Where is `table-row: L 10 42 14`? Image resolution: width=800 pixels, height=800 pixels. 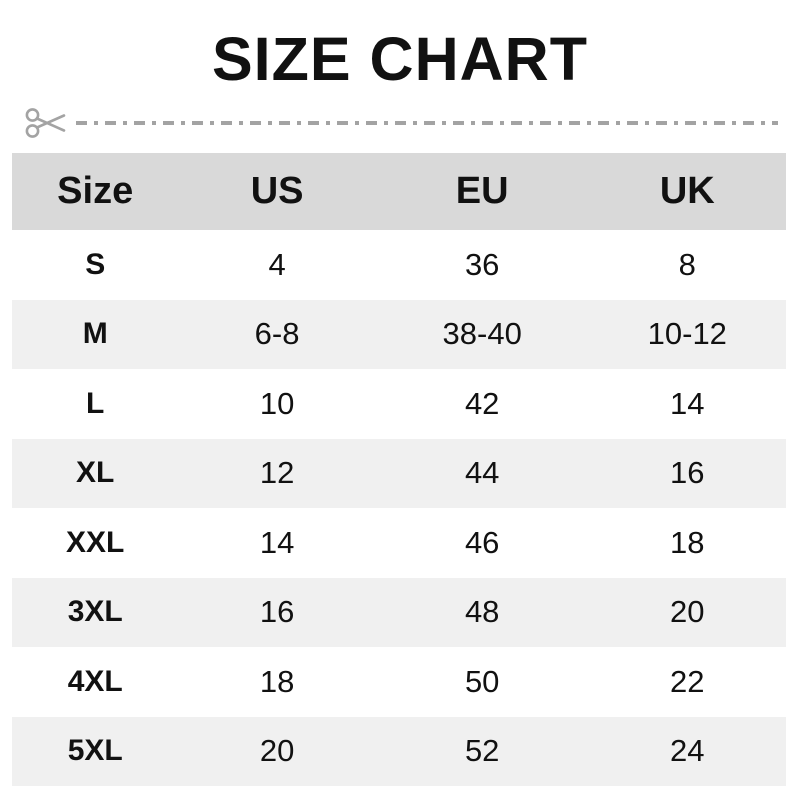 table-row: L 10 42 14 is located at coordinates (399, 404).